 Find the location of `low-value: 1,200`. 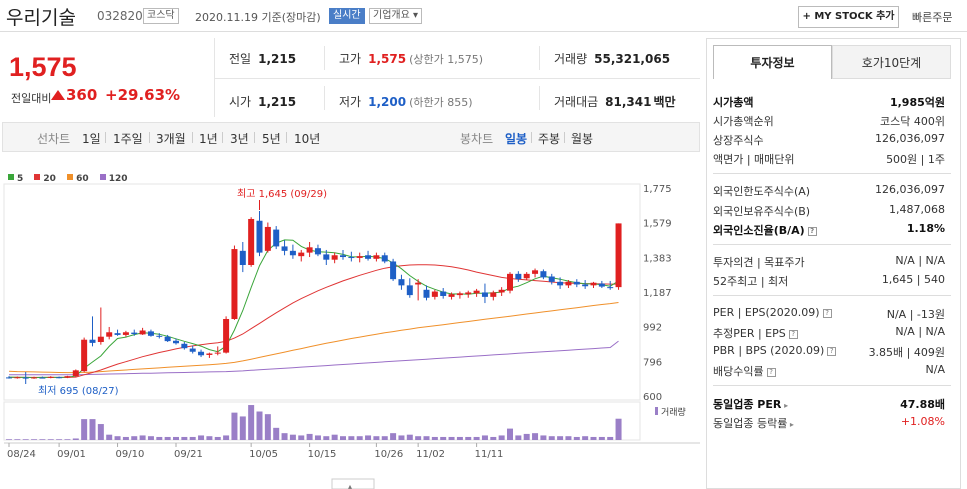

low-value: 1,200 is located at coordinates (387, 102).